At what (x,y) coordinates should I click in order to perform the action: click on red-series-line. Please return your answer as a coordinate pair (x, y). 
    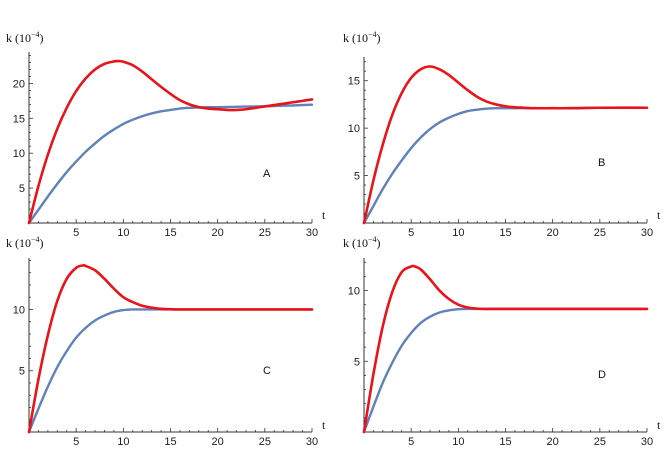
    Looking at the image, I should click on (505, 145).